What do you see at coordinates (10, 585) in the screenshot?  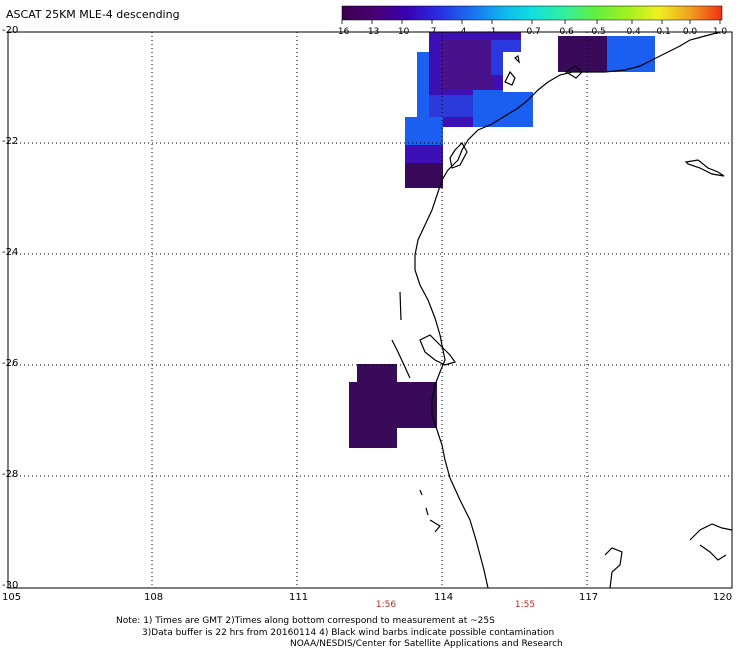 I see `y-tick-label: -30` at bounding box center [10, 585].